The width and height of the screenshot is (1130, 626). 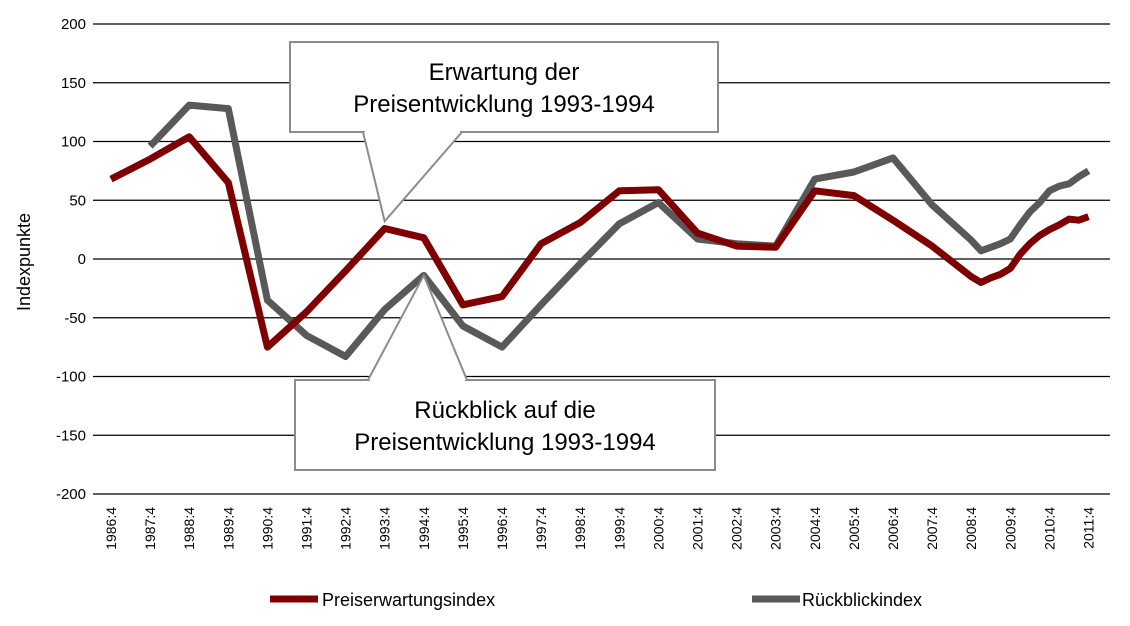 I want to click on x-tick-label: 2005:4, so click(x=854, y=528).